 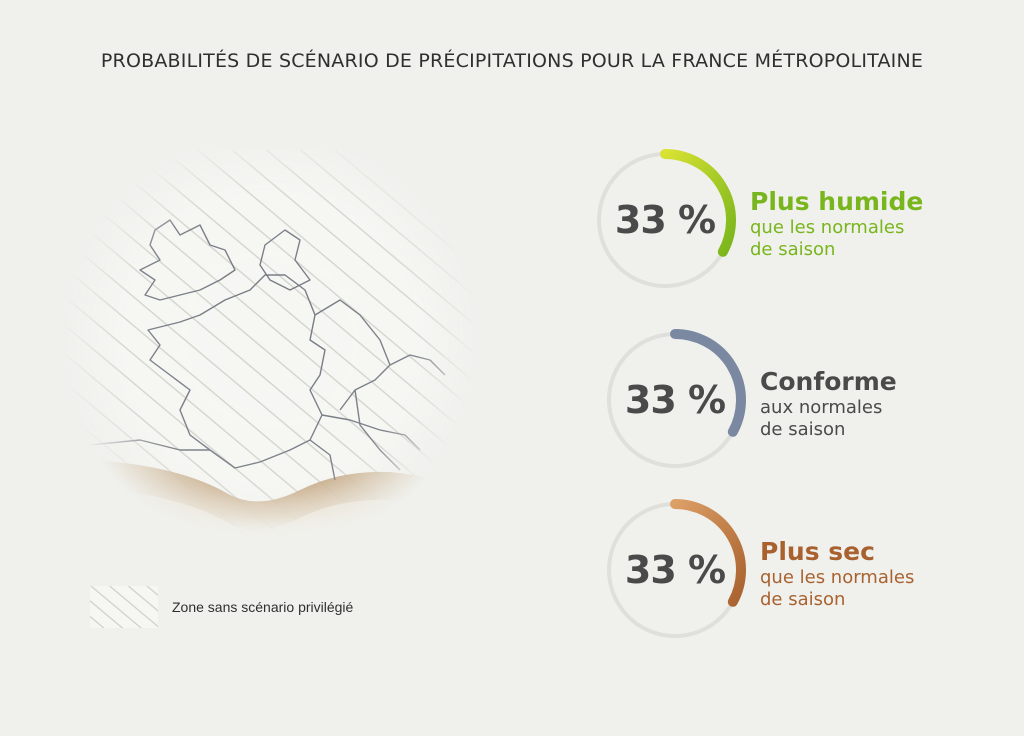 What do you see at coordinates (817, 551) in the screenshot?
I see `scenario-label: Plus sec` at bounding box center [817, 551].